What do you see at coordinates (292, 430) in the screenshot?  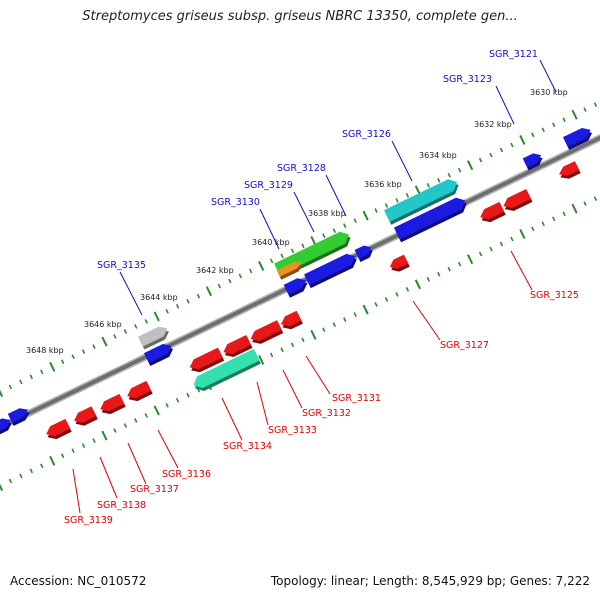 I see `gene-label-reverse: SGR_3133` at bounding box center [292, 430].